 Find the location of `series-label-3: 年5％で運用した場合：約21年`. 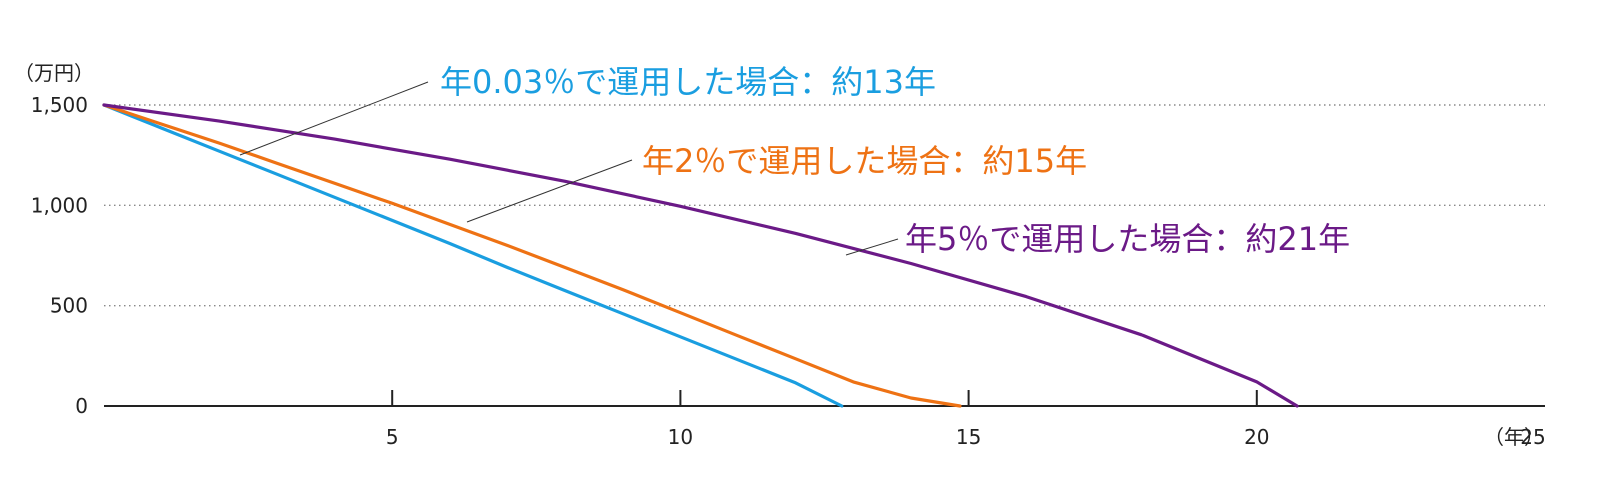

series-label-3: 年5％で運用した場合：約21年 is located at coordinates (1127, 239).